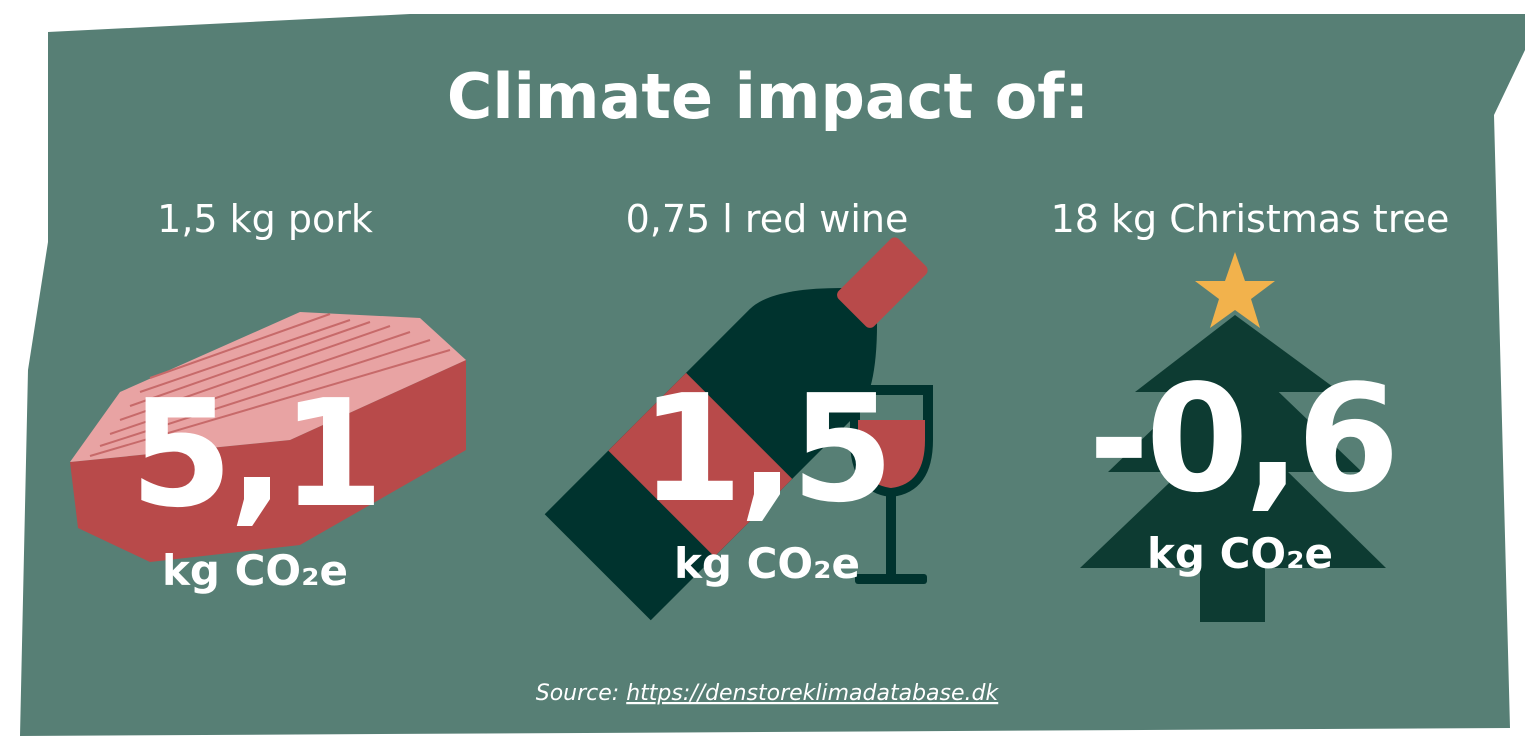 The width and height of the screenshot is (1536, 746). Describe the element at coordinates (265, 219) in the screenshot. I see `item-label: 1,5 kg pork` at that location.